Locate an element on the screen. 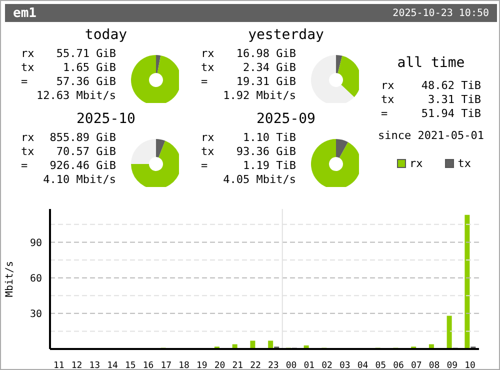 This screenshot has height=370, width=500. y-tick-label: 30 is located at coordinates (36, 314).